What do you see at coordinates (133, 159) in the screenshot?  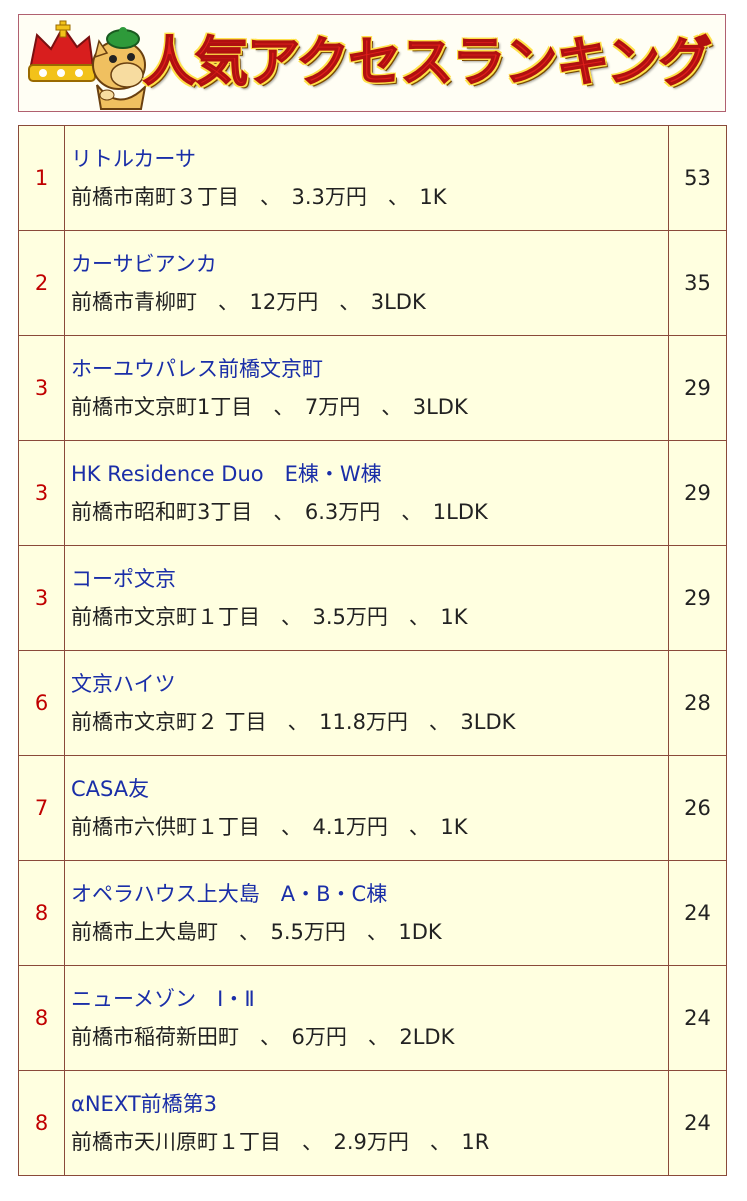 I see `property-name-link: リトルカーサ` at bounding box center [133, 159].